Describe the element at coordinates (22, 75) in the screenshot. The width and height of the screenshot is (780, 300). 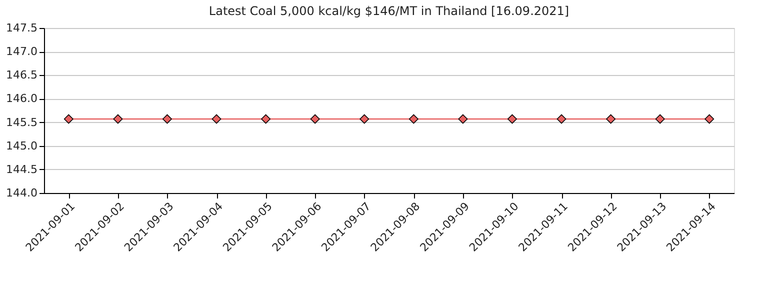
I see `y-tick-label: 146.5` at that location.